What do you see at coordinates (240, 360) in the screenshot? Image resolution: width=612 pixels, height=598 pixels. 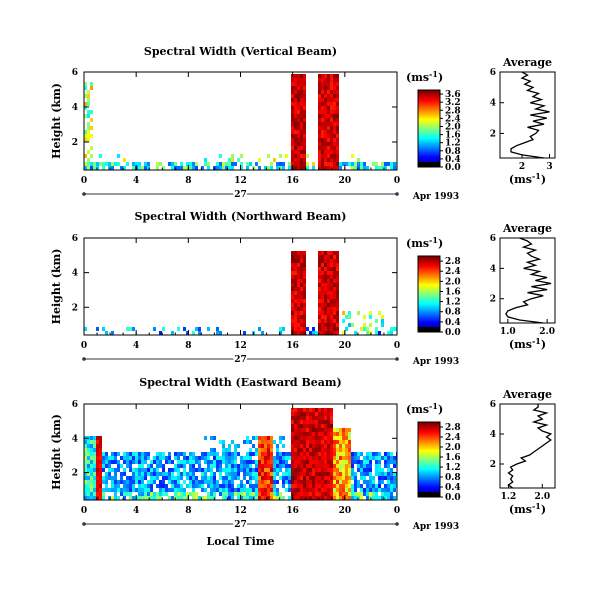 I see `day-label: 27` at bounding box center [240, 360].